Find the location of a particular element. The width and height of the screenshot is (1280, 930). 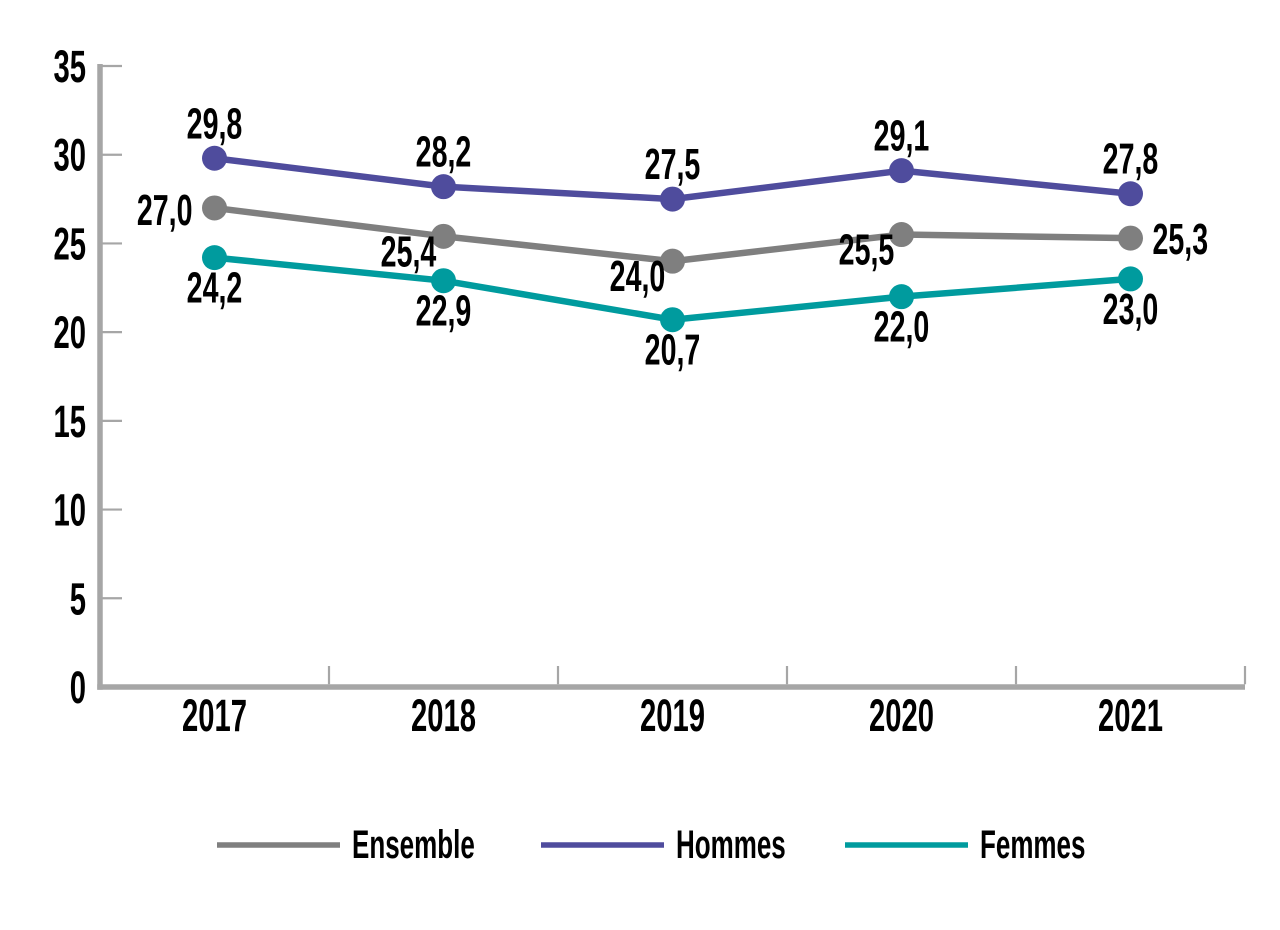

x-tick-label-2018: 2018 is located at coordinates (443, 717).